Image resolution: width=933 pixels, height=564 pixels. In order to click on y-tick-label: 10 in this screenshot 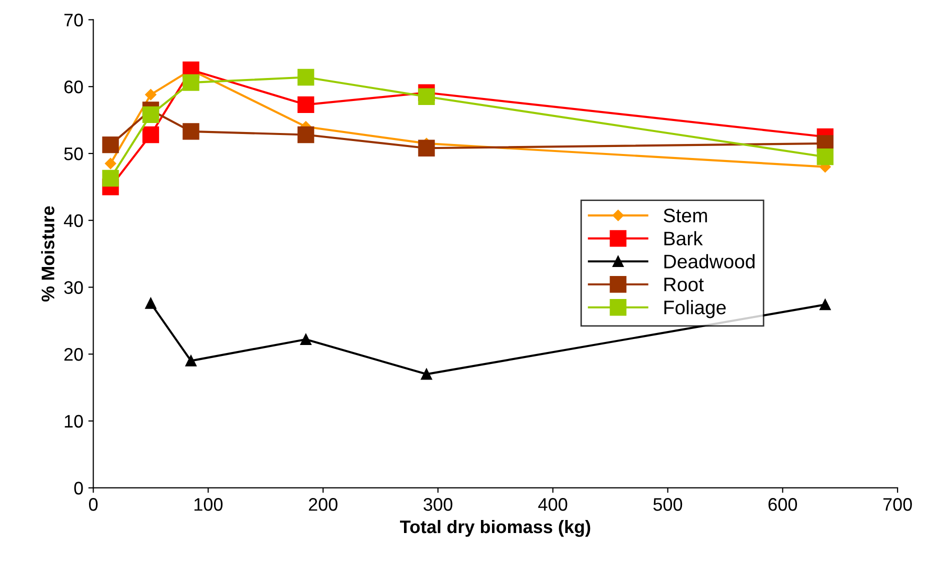, I will do `click(73, 421)`.